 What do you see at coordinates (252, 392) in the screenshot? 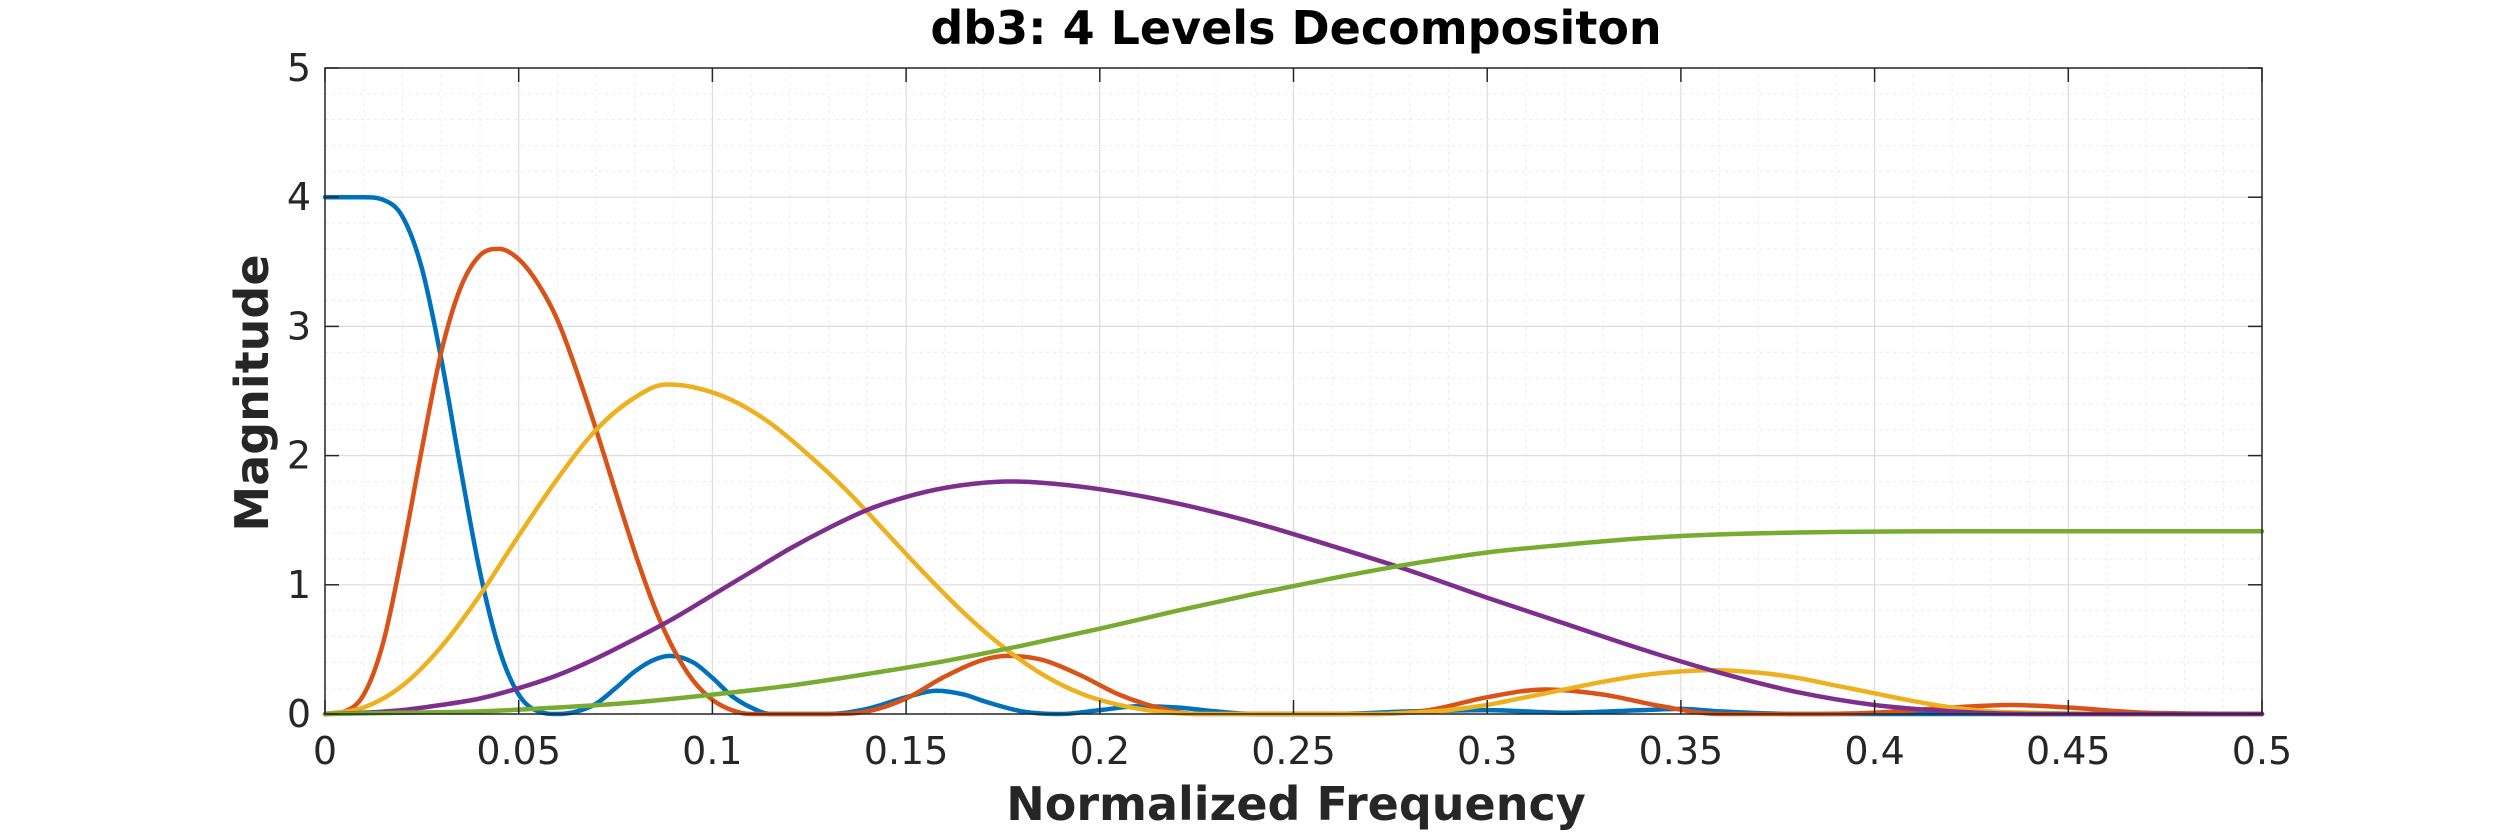
I see `y-axis-label: Magnitude` at bounding box center [252, 392].